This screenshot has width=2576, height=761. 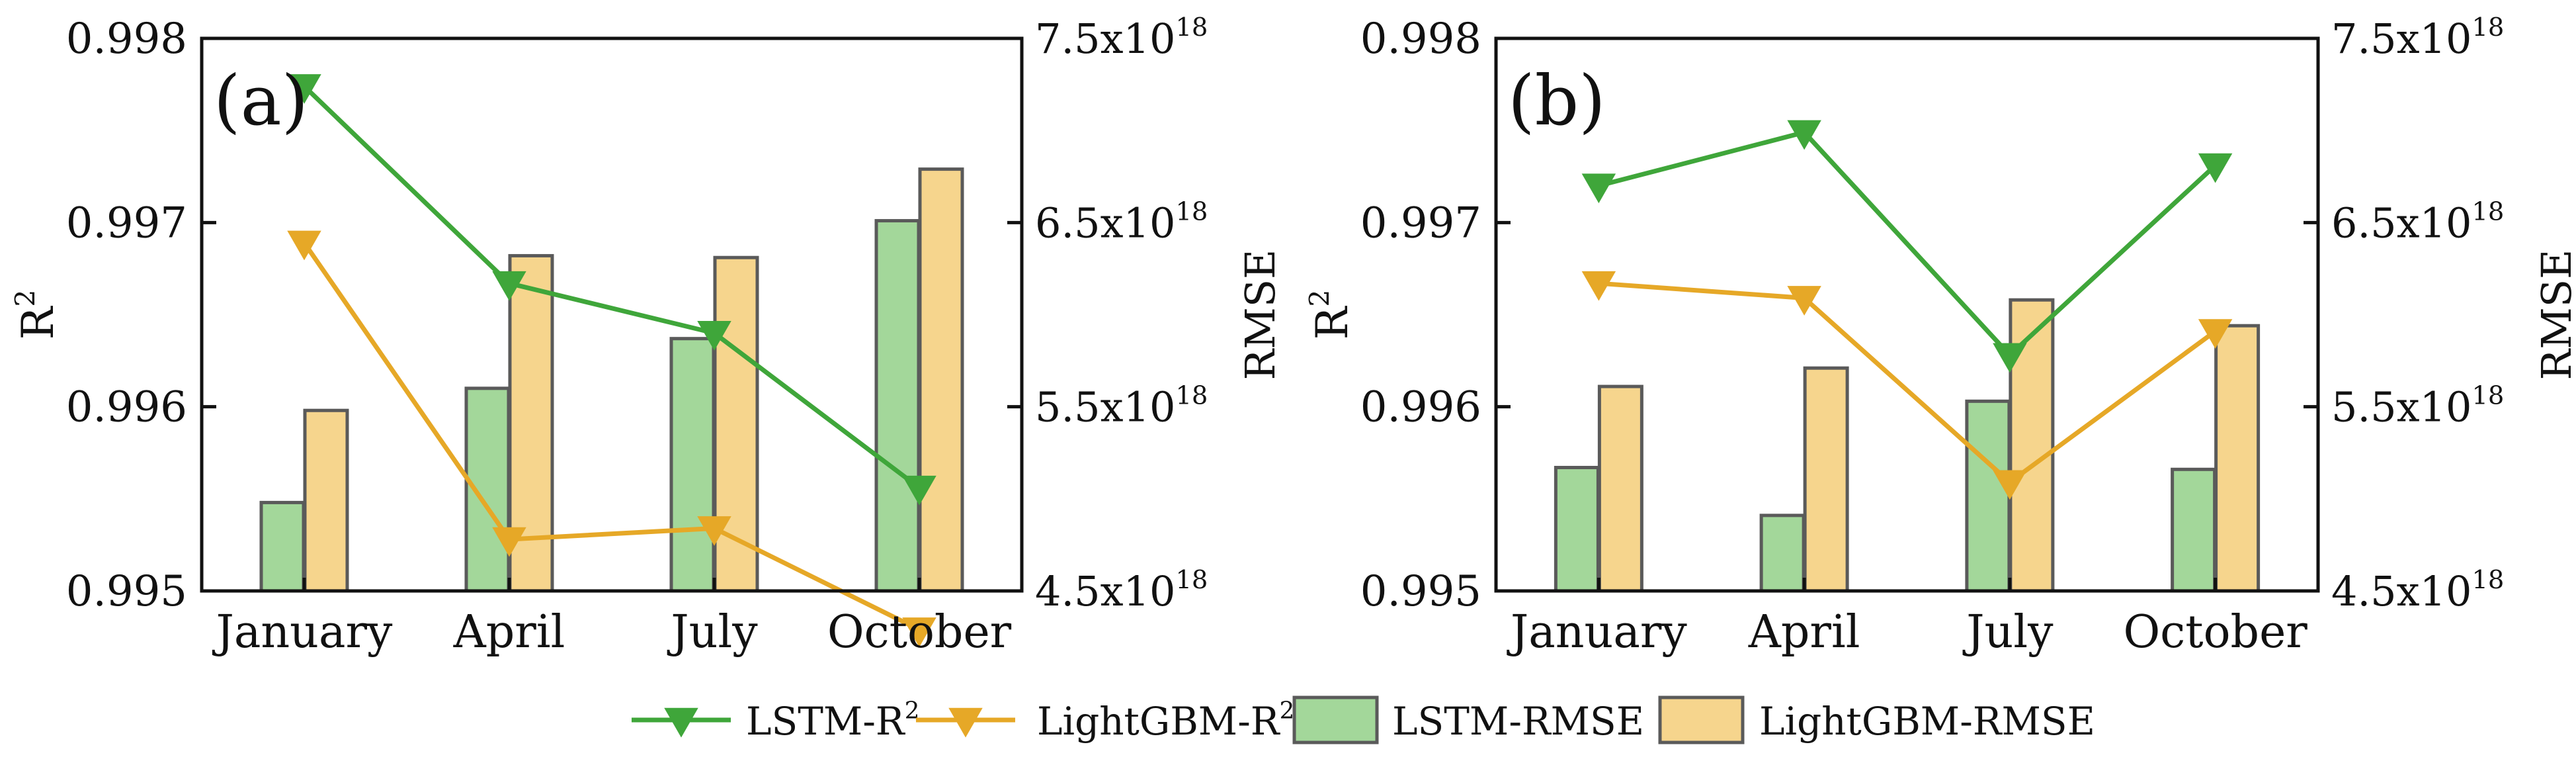 I want to click on legend-label: LSTM-R2, so click(x=832, y=720).